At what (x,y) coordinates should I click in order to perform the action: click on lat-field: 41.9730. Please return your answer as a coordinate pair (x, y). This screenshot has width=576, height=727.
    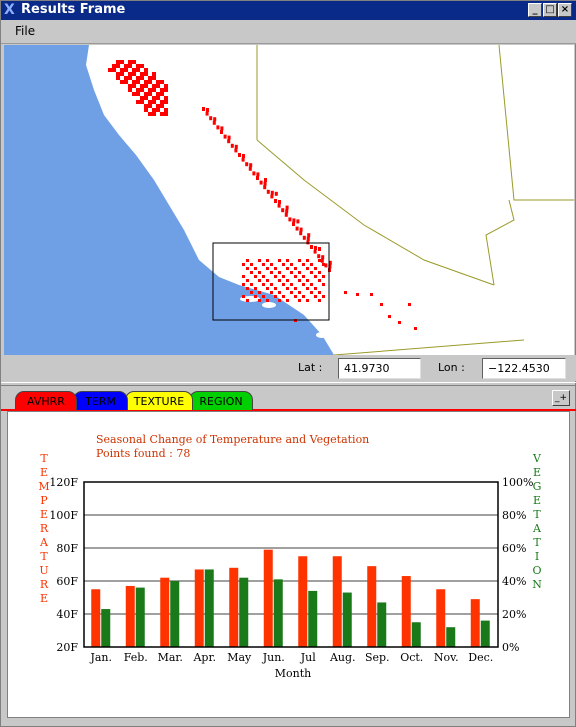
    Looking at the image, I should click on (379, 368).